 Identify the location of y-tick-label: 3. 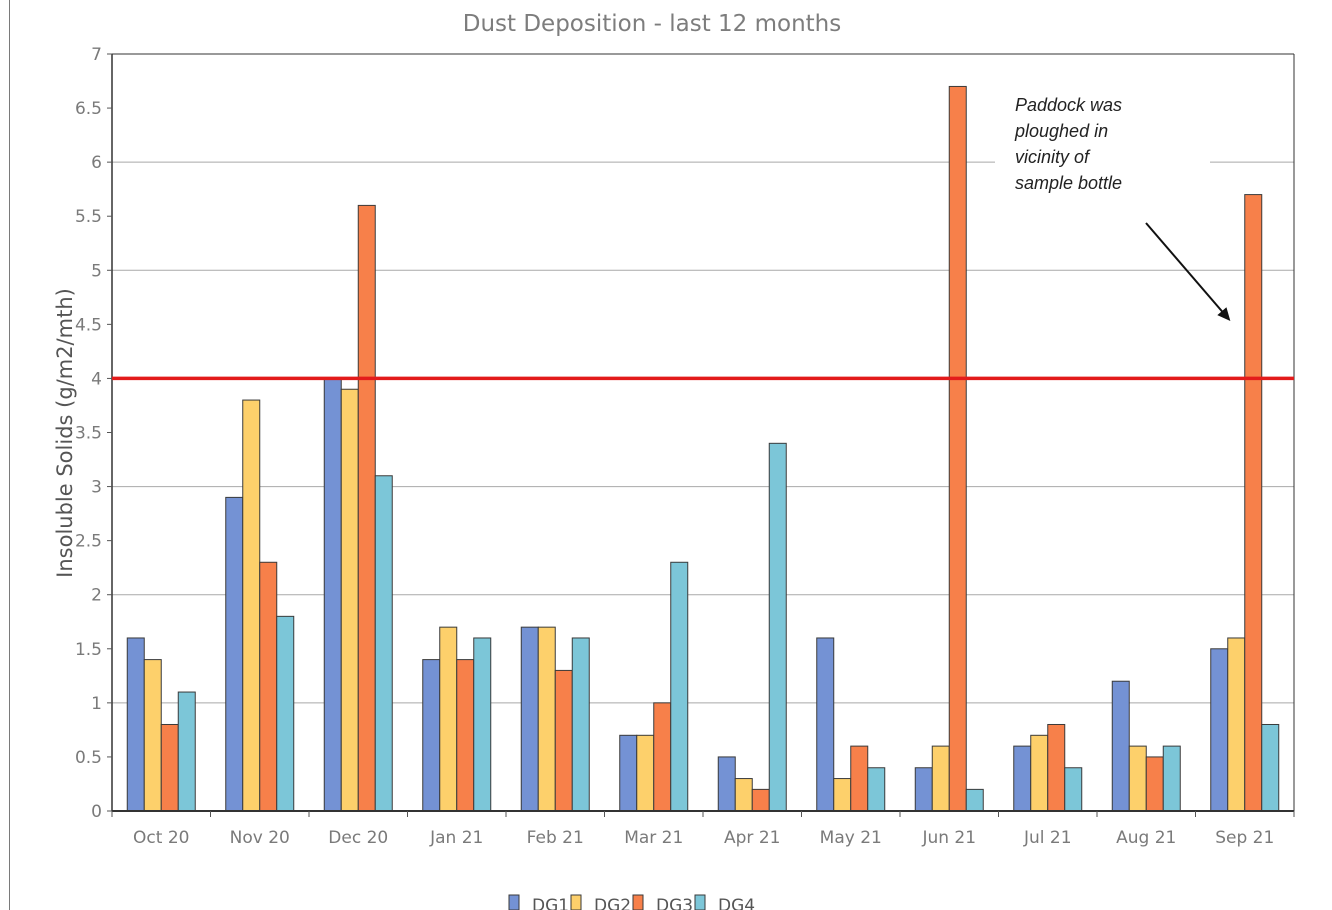
(96, 488).